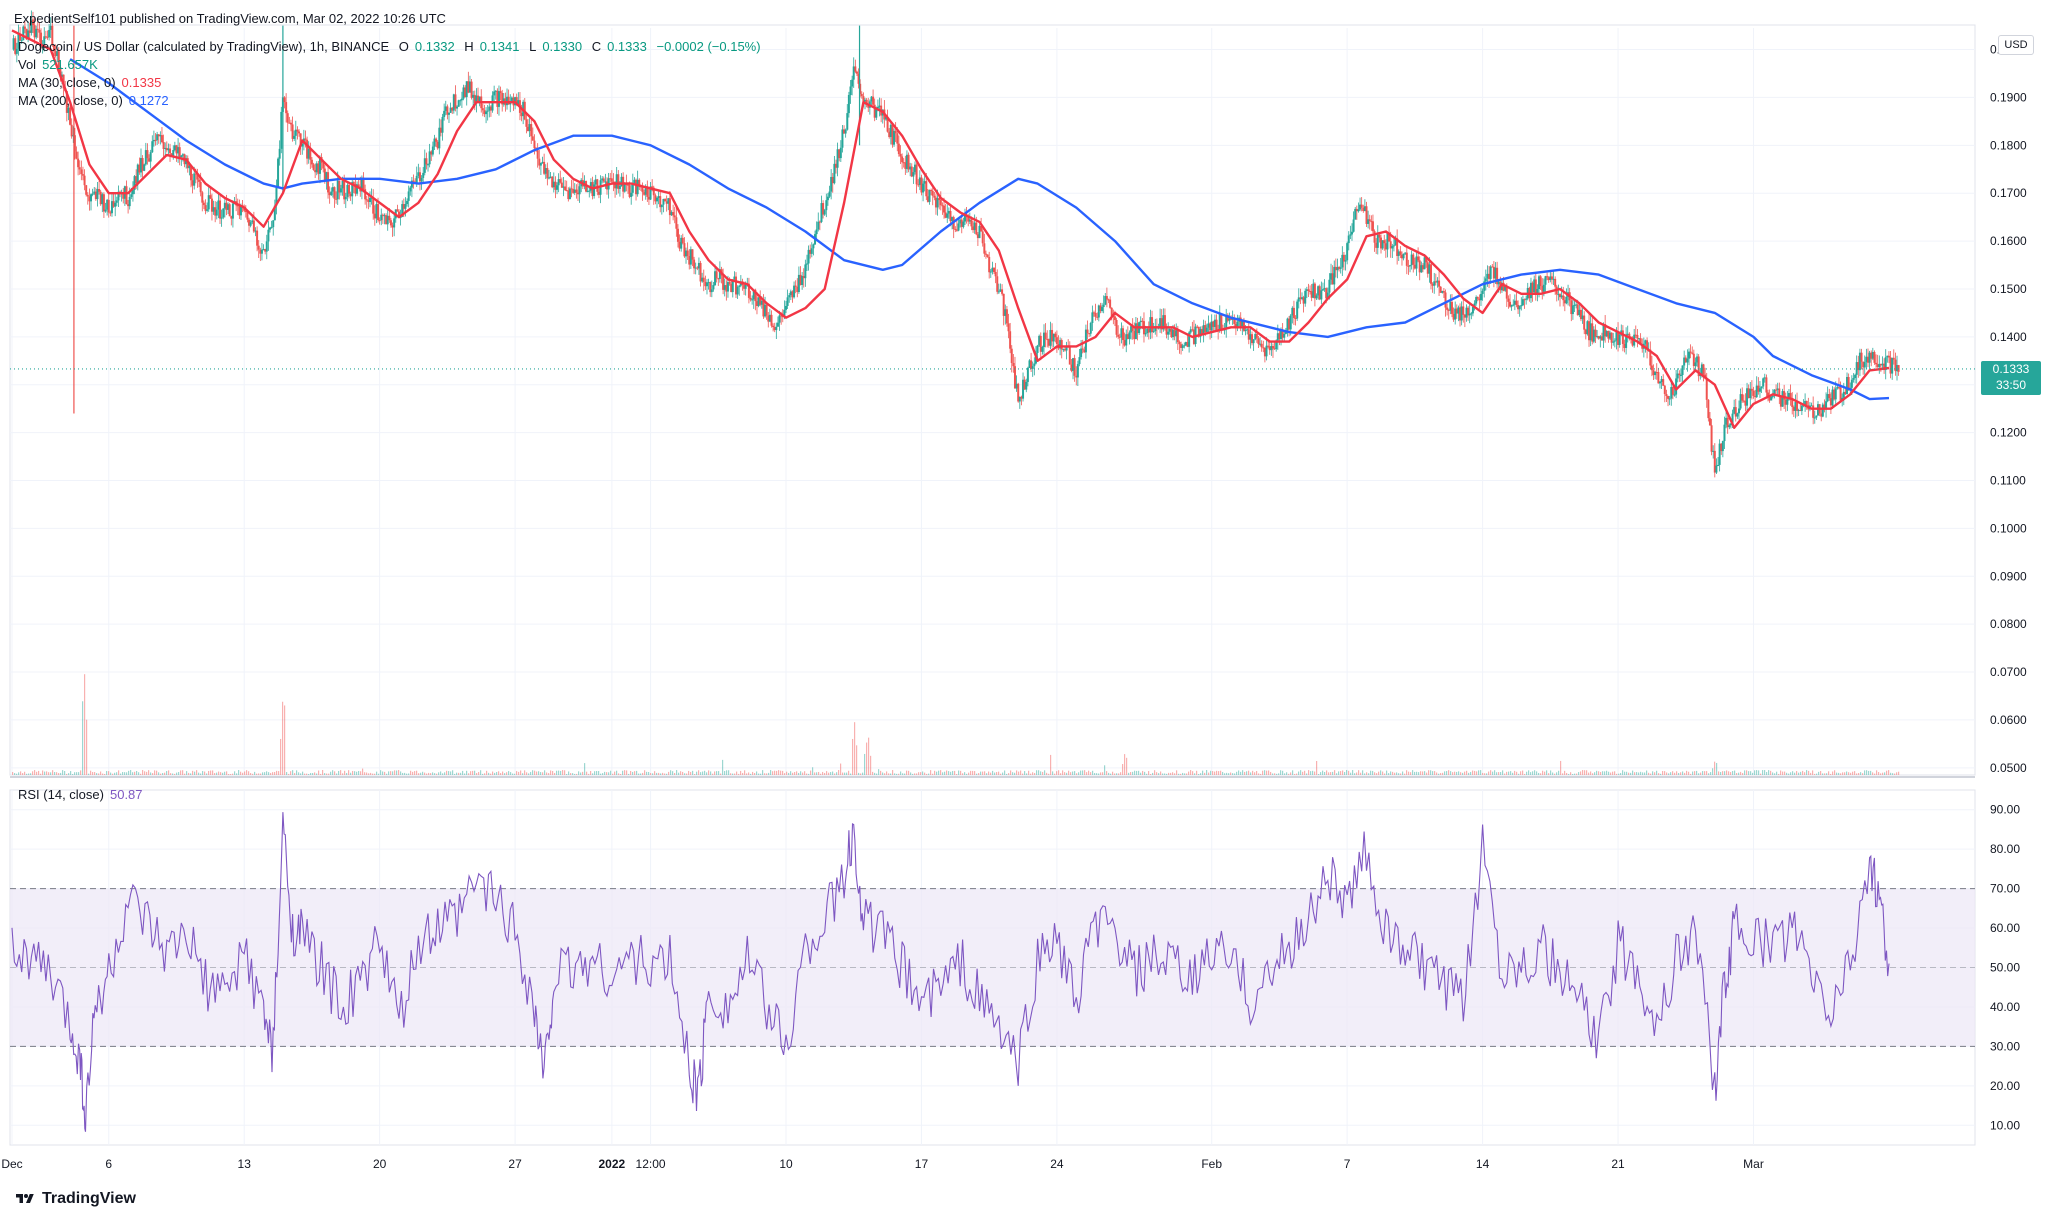 This screenshot has height=1217, width=2048. Describe the element at coordinates (27, 64) in the screenshot. I see `vol-label: Vol` at that location.